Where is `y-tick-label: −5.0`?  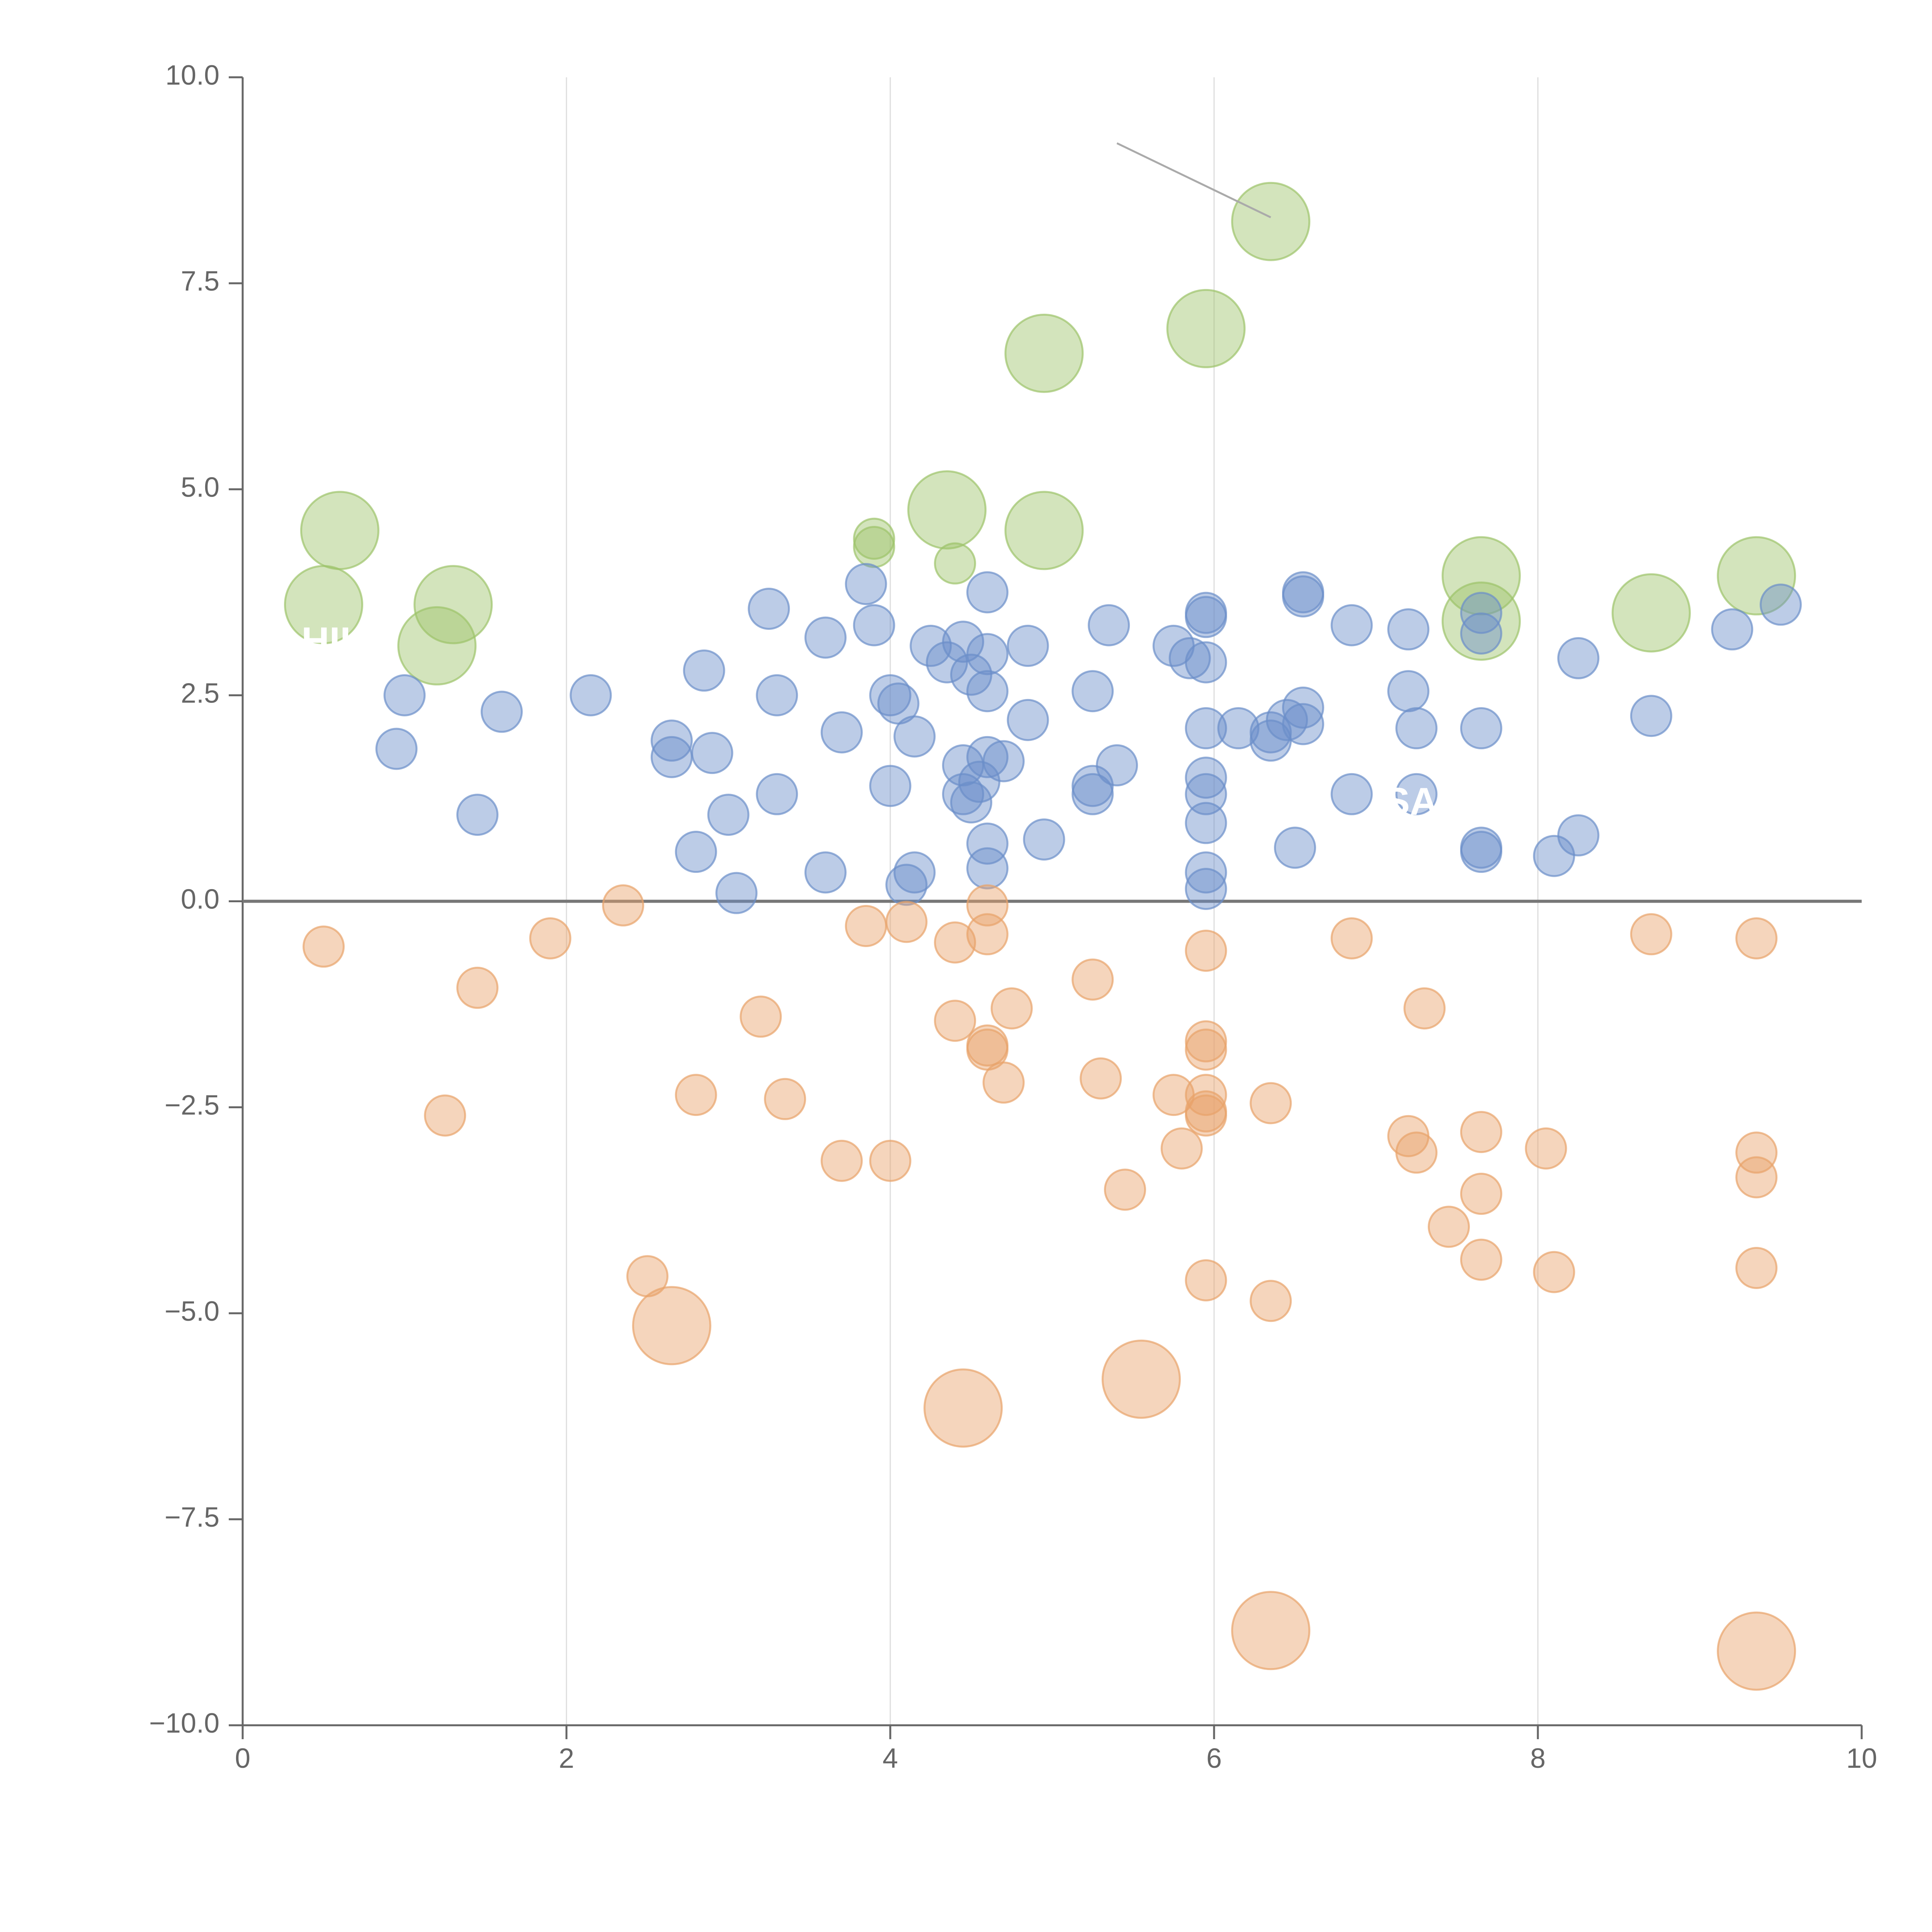
y-tick-label: −5.0 is located at coordinates (192, 1312).